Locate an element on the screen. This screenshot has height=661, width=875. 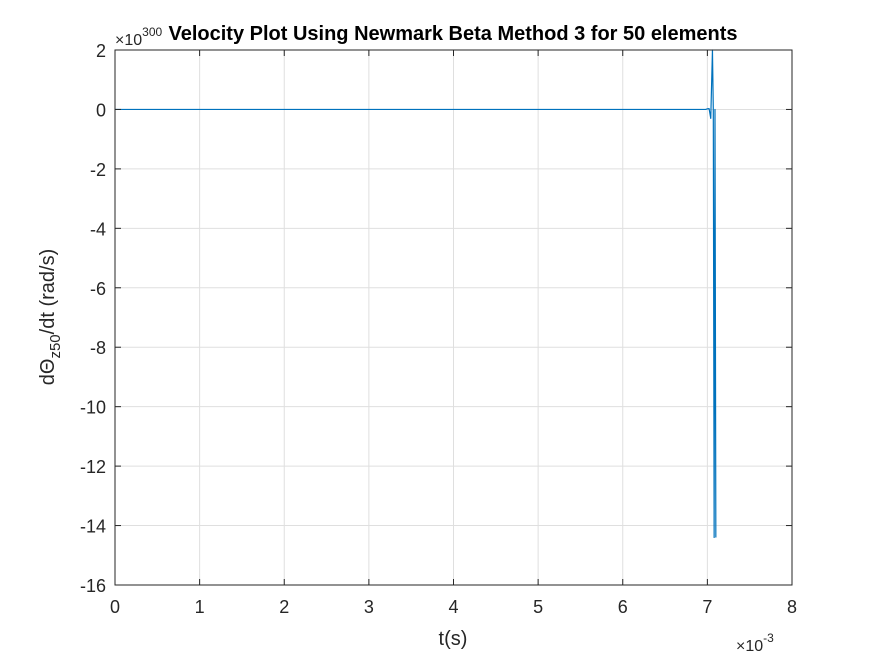
y-tick-label: -16 is located at coordinates (93, 586).